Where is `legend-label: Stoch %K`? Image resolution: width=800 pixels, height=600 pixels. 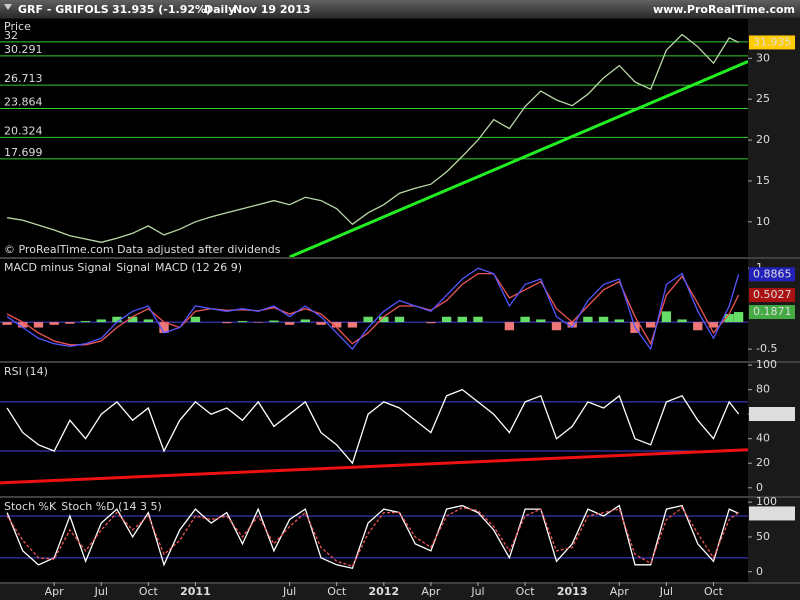
legend-label: Stoch %K is located at coordinates (30, 506).